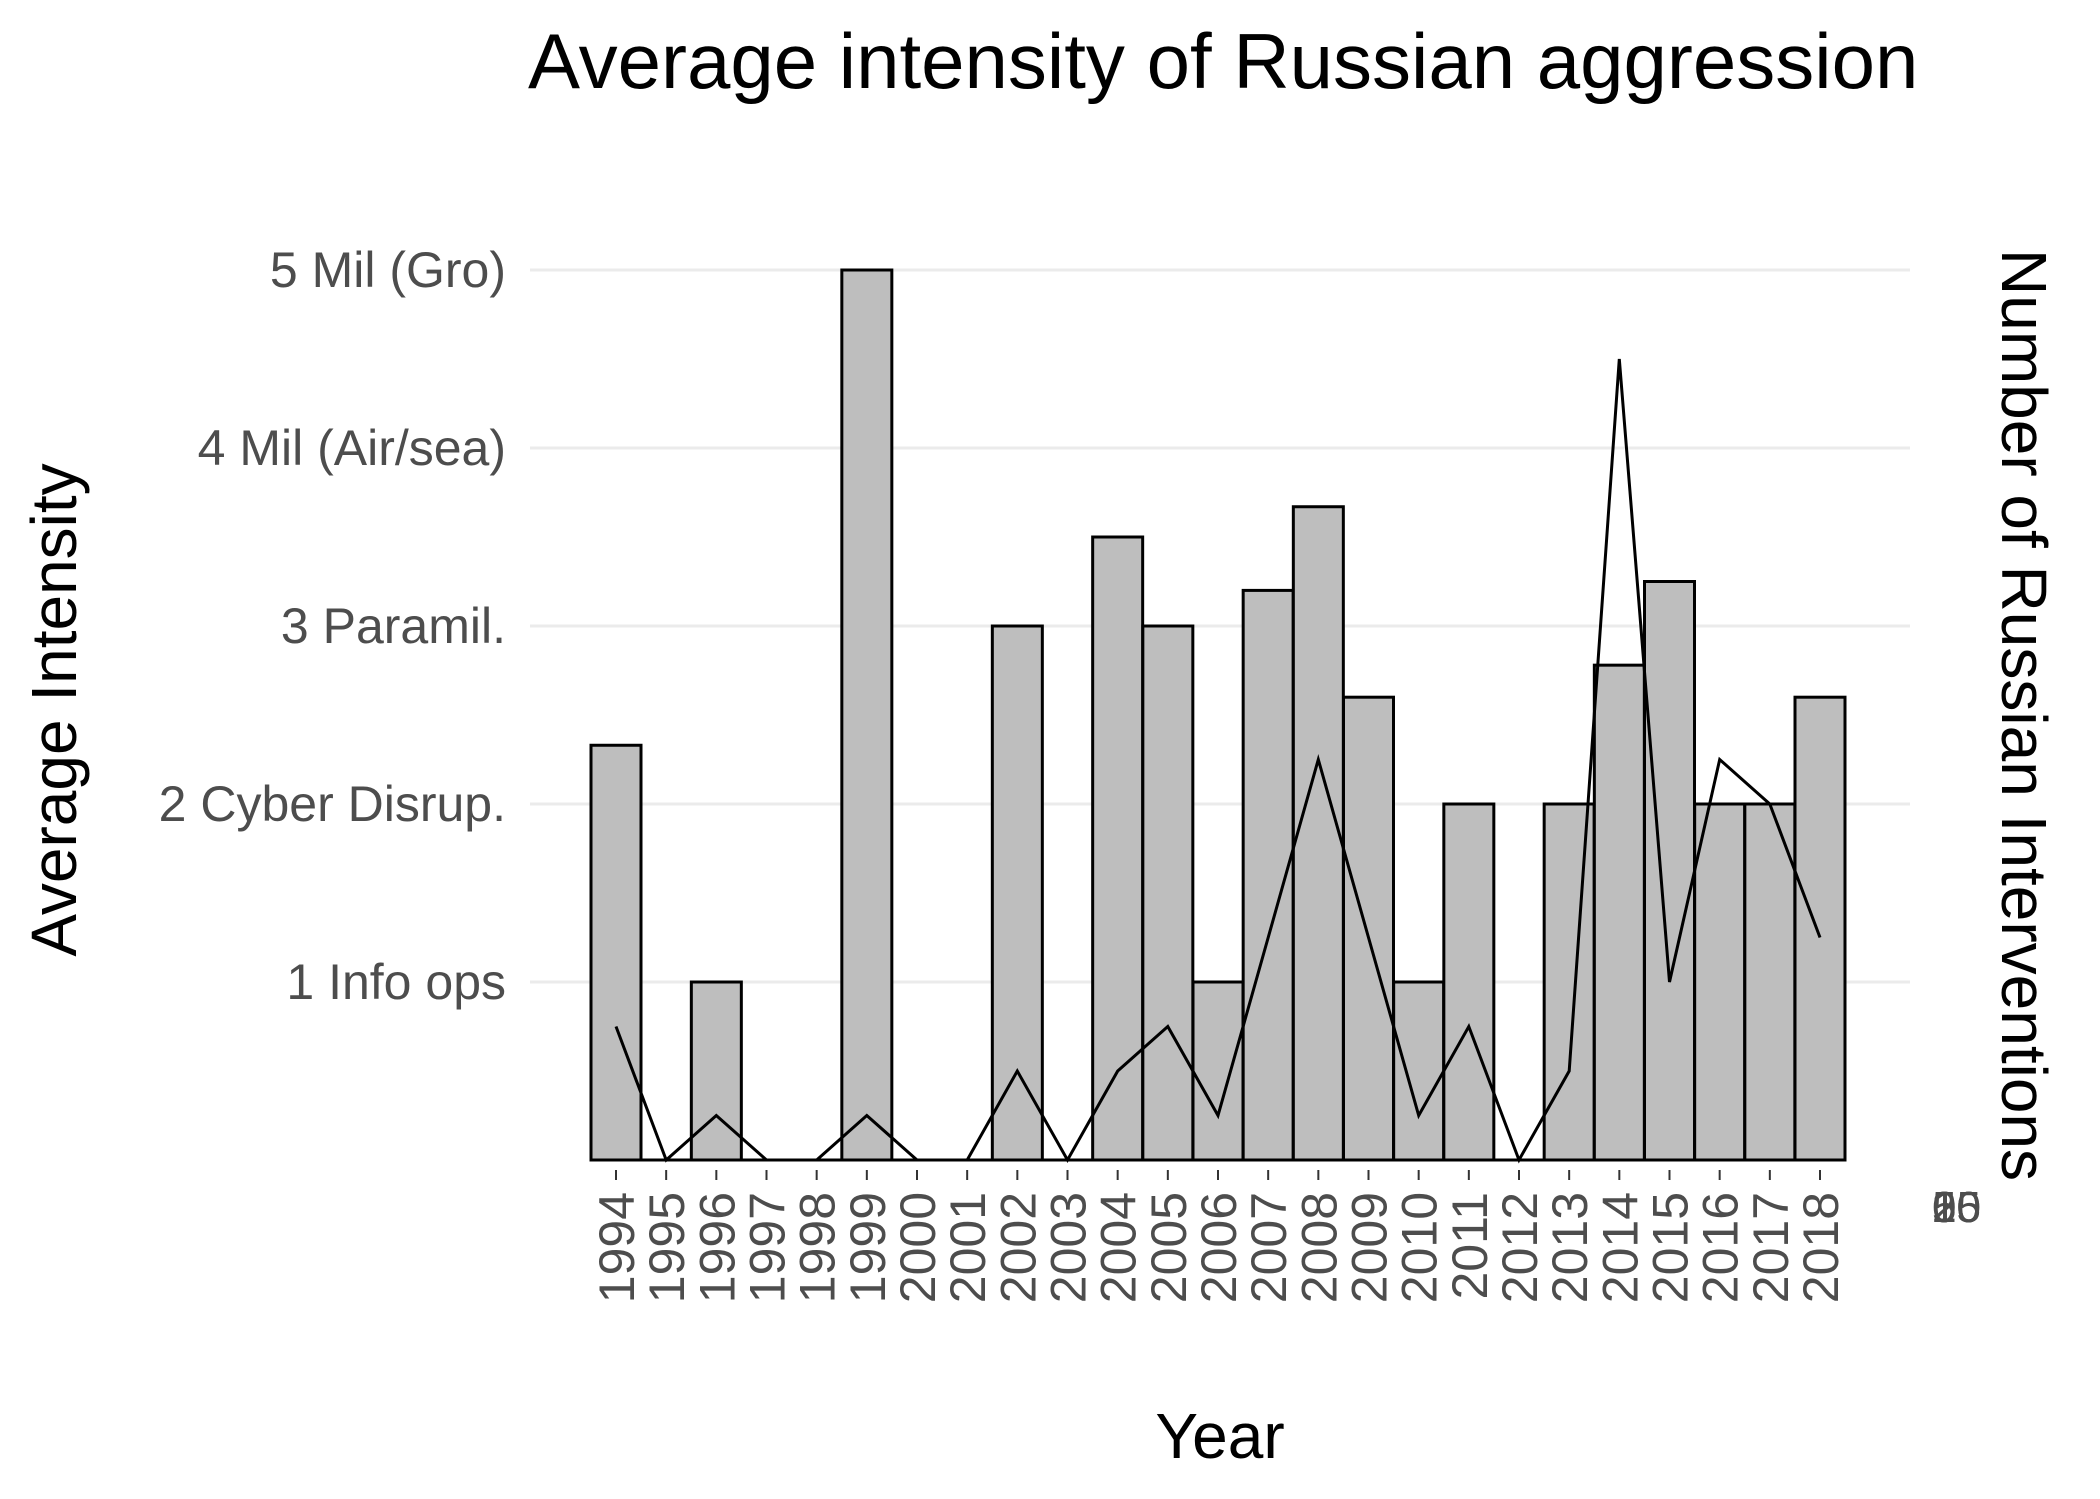  I want to click on y2-tick-label-2: 10, so click(1956, 1207).